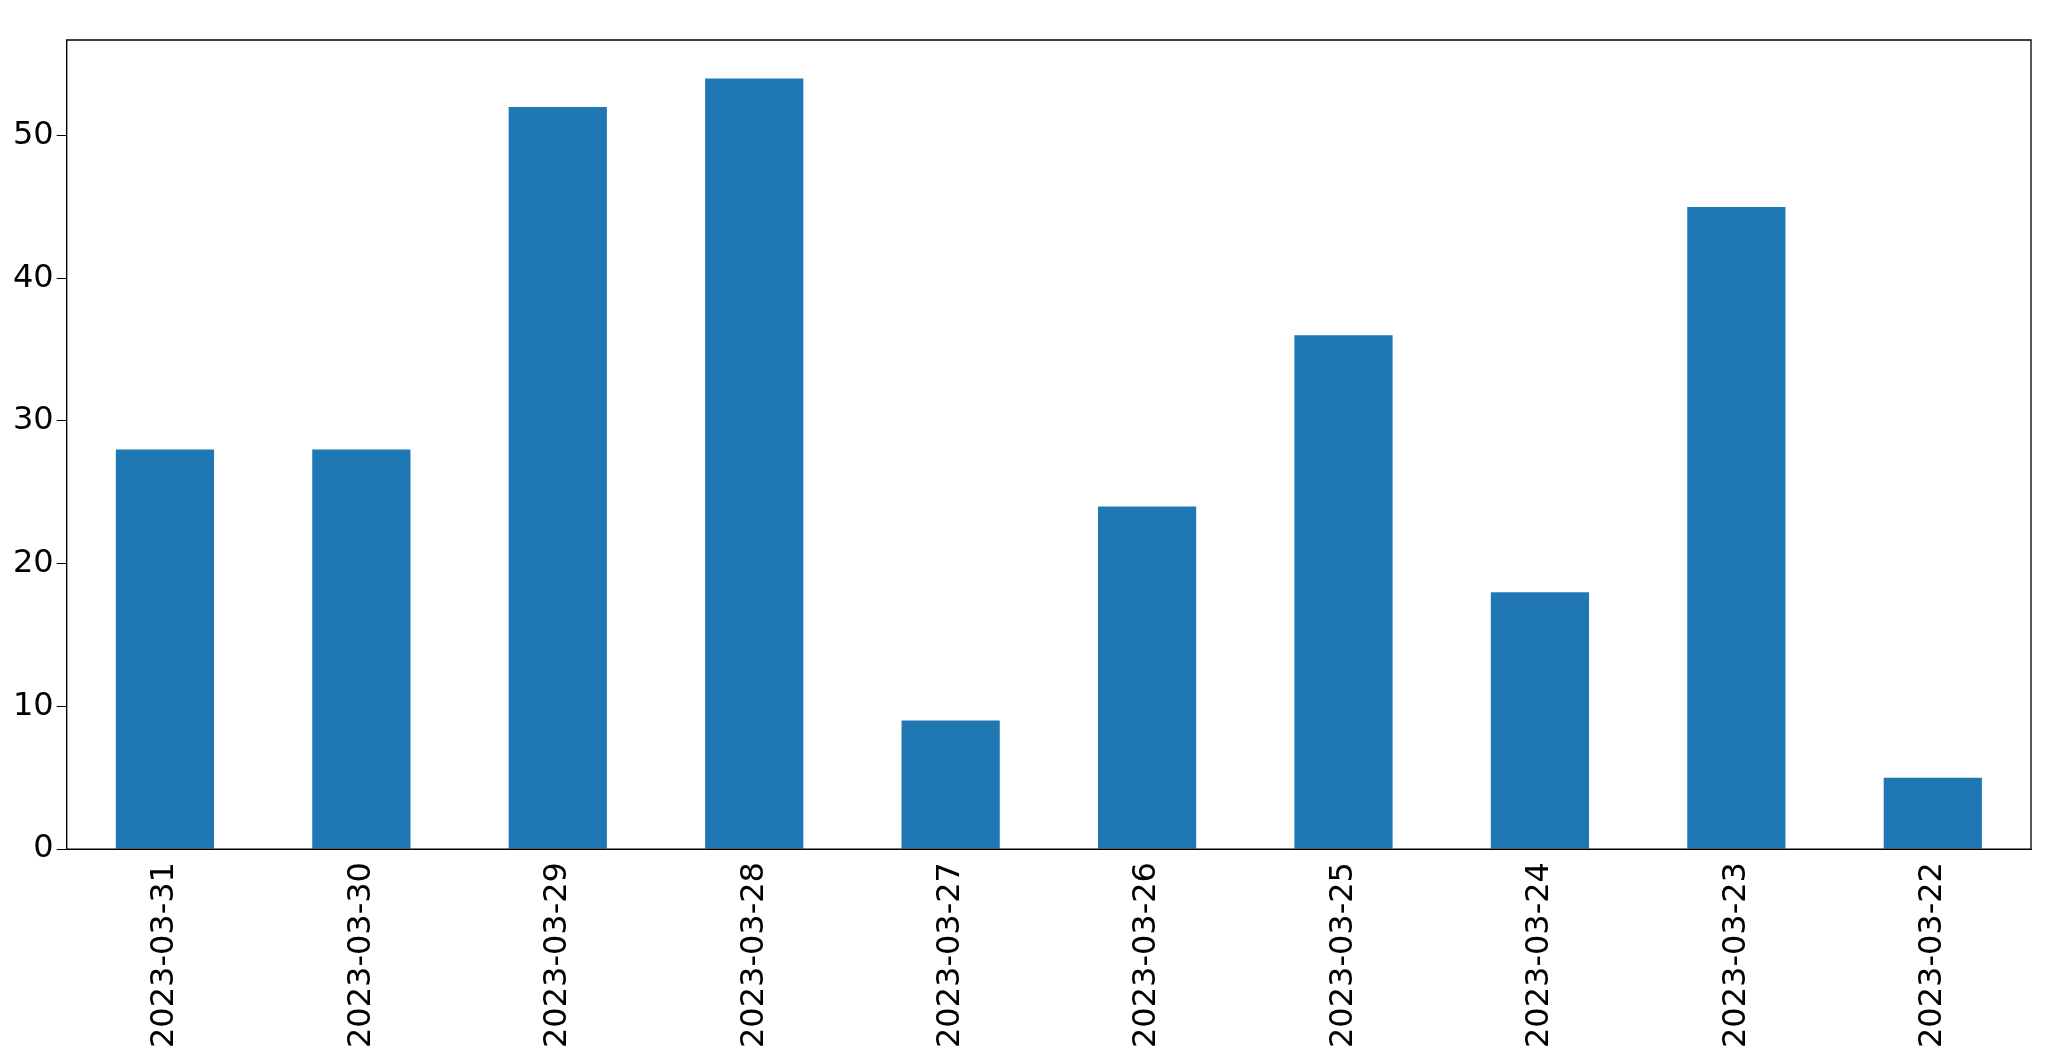  Describe the element at coordinates (1537, 955) in the screenshot. I see `x-tick-label: 2023-03-24` at that location.